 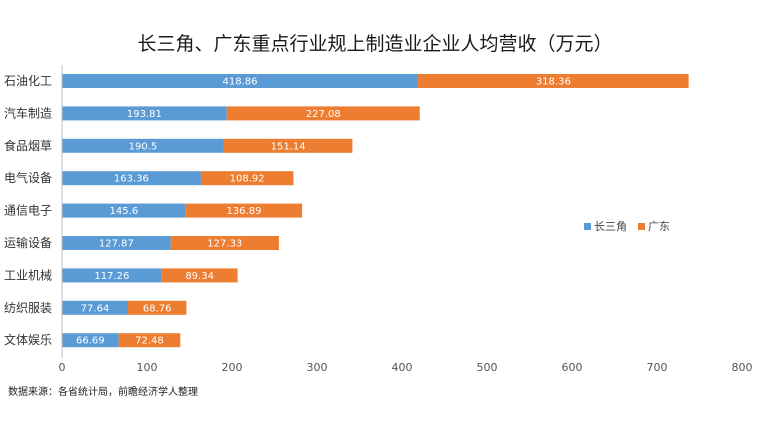 I want to click on bar-value-label: 72.48, so click(x=149, y=341).